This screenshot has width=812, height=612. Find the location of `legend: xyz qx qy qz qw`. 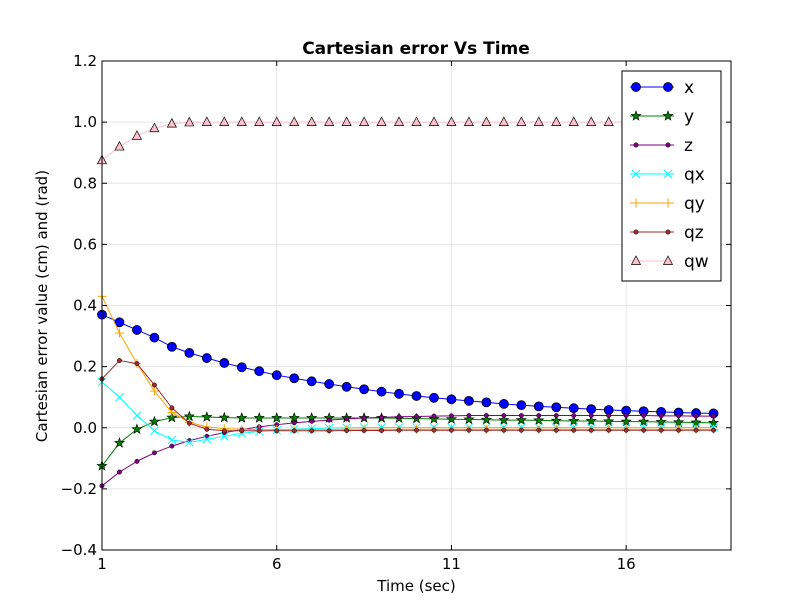

legend: xyz qx qy qz qw is located at coordinates (671, 176).